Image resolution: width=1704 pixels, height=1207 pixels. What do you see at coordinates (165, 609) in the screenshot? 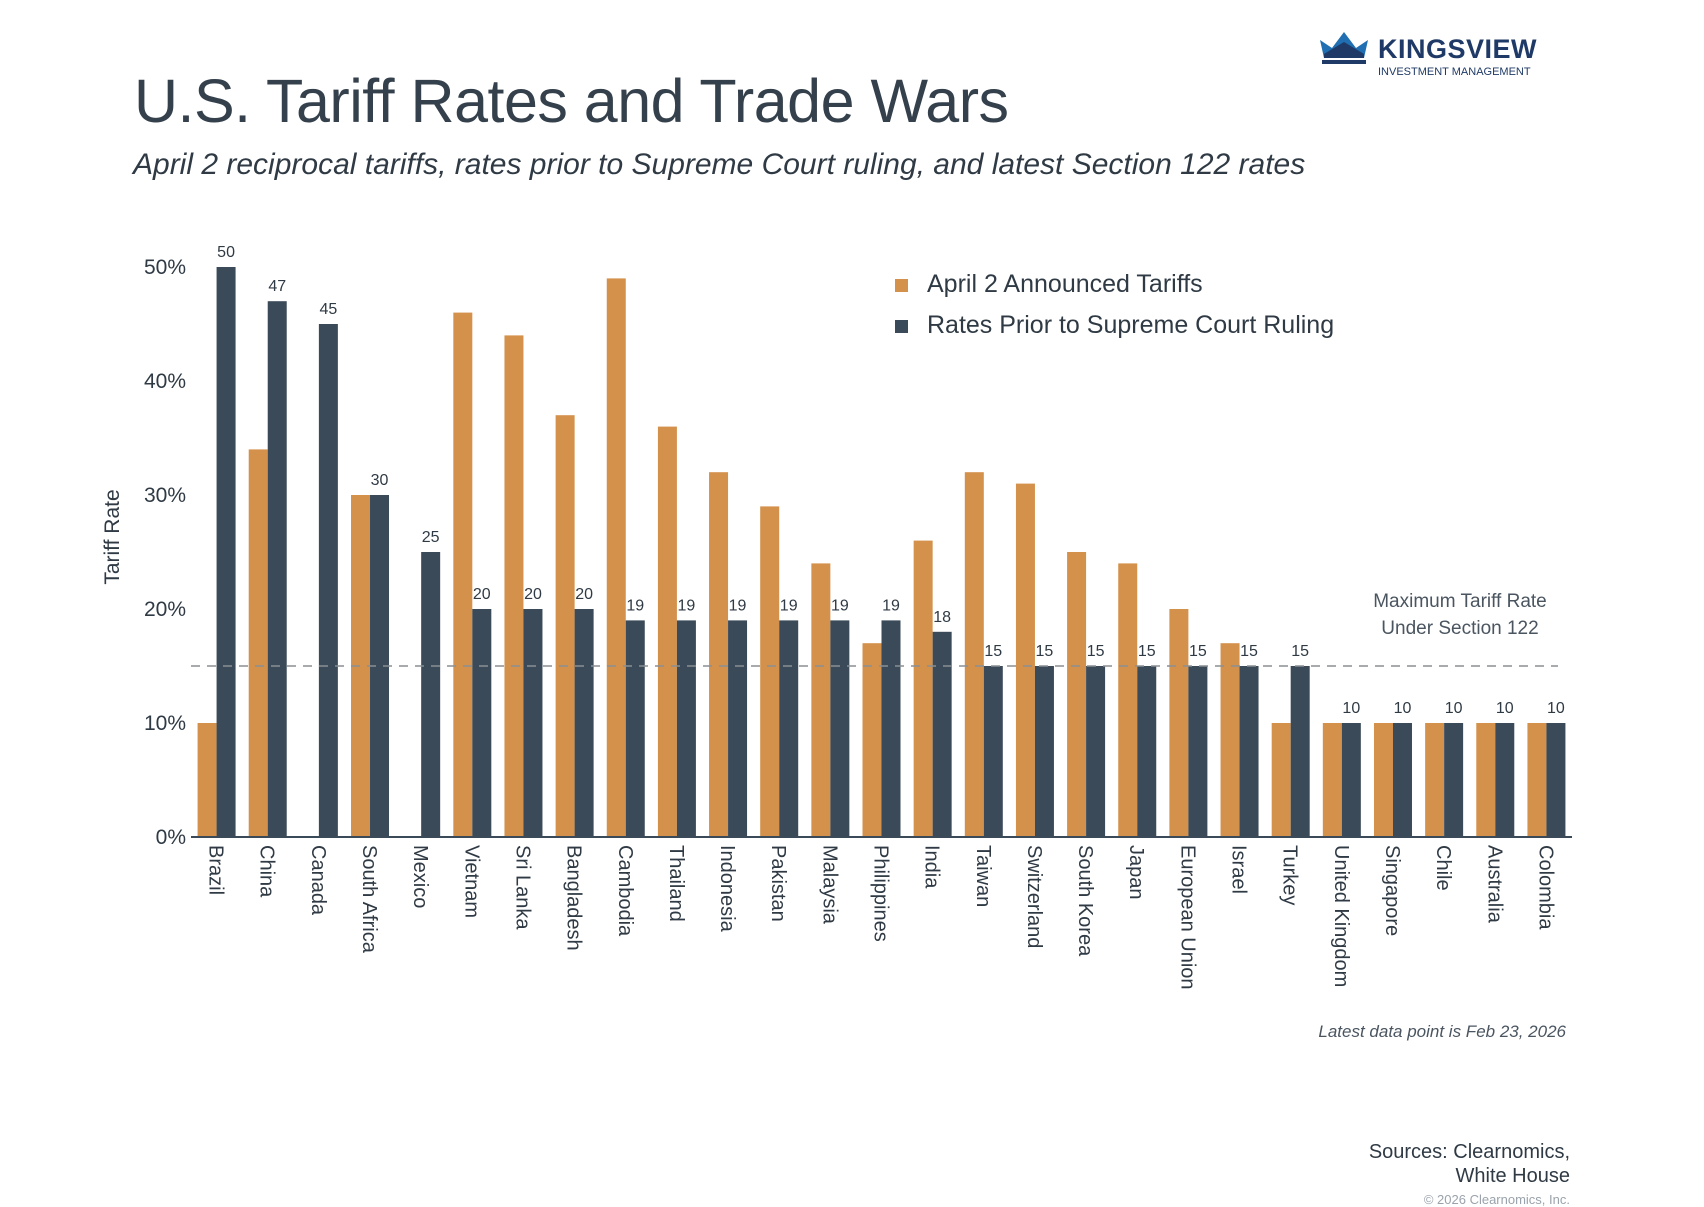
I see `y-tick-label: 20%` at bounding box center [165, 609].